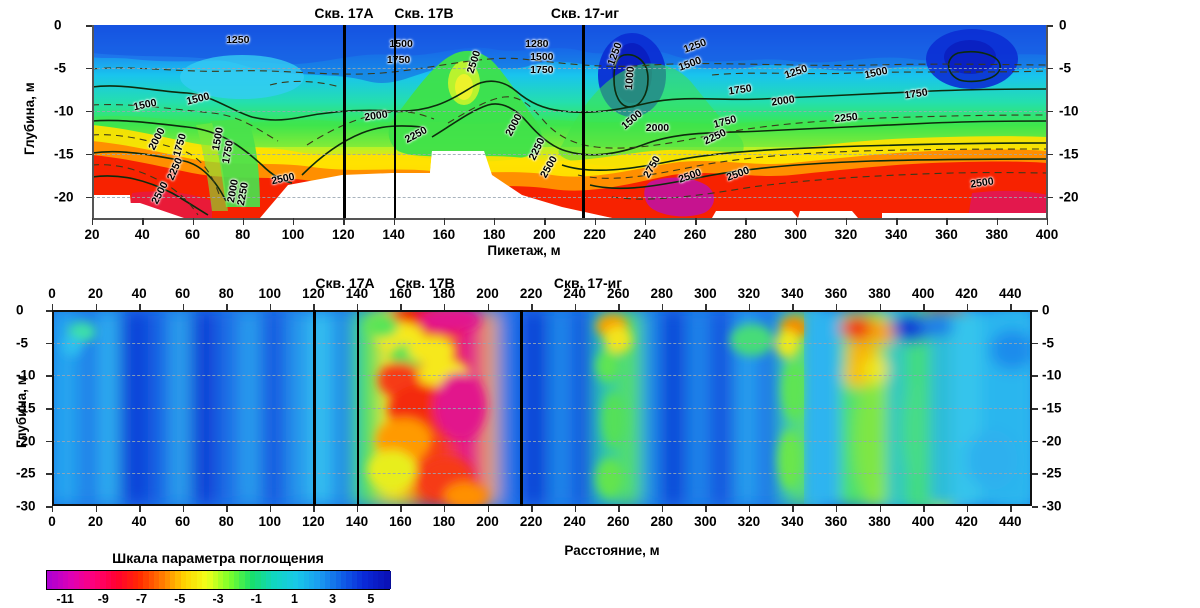 The height and width of the screenshot is (608, 1200). What do you see at coordinates (749, 521) in the screenshot?
I see `bottom-x-tick-label: 320` at bounding box center [749, 521].